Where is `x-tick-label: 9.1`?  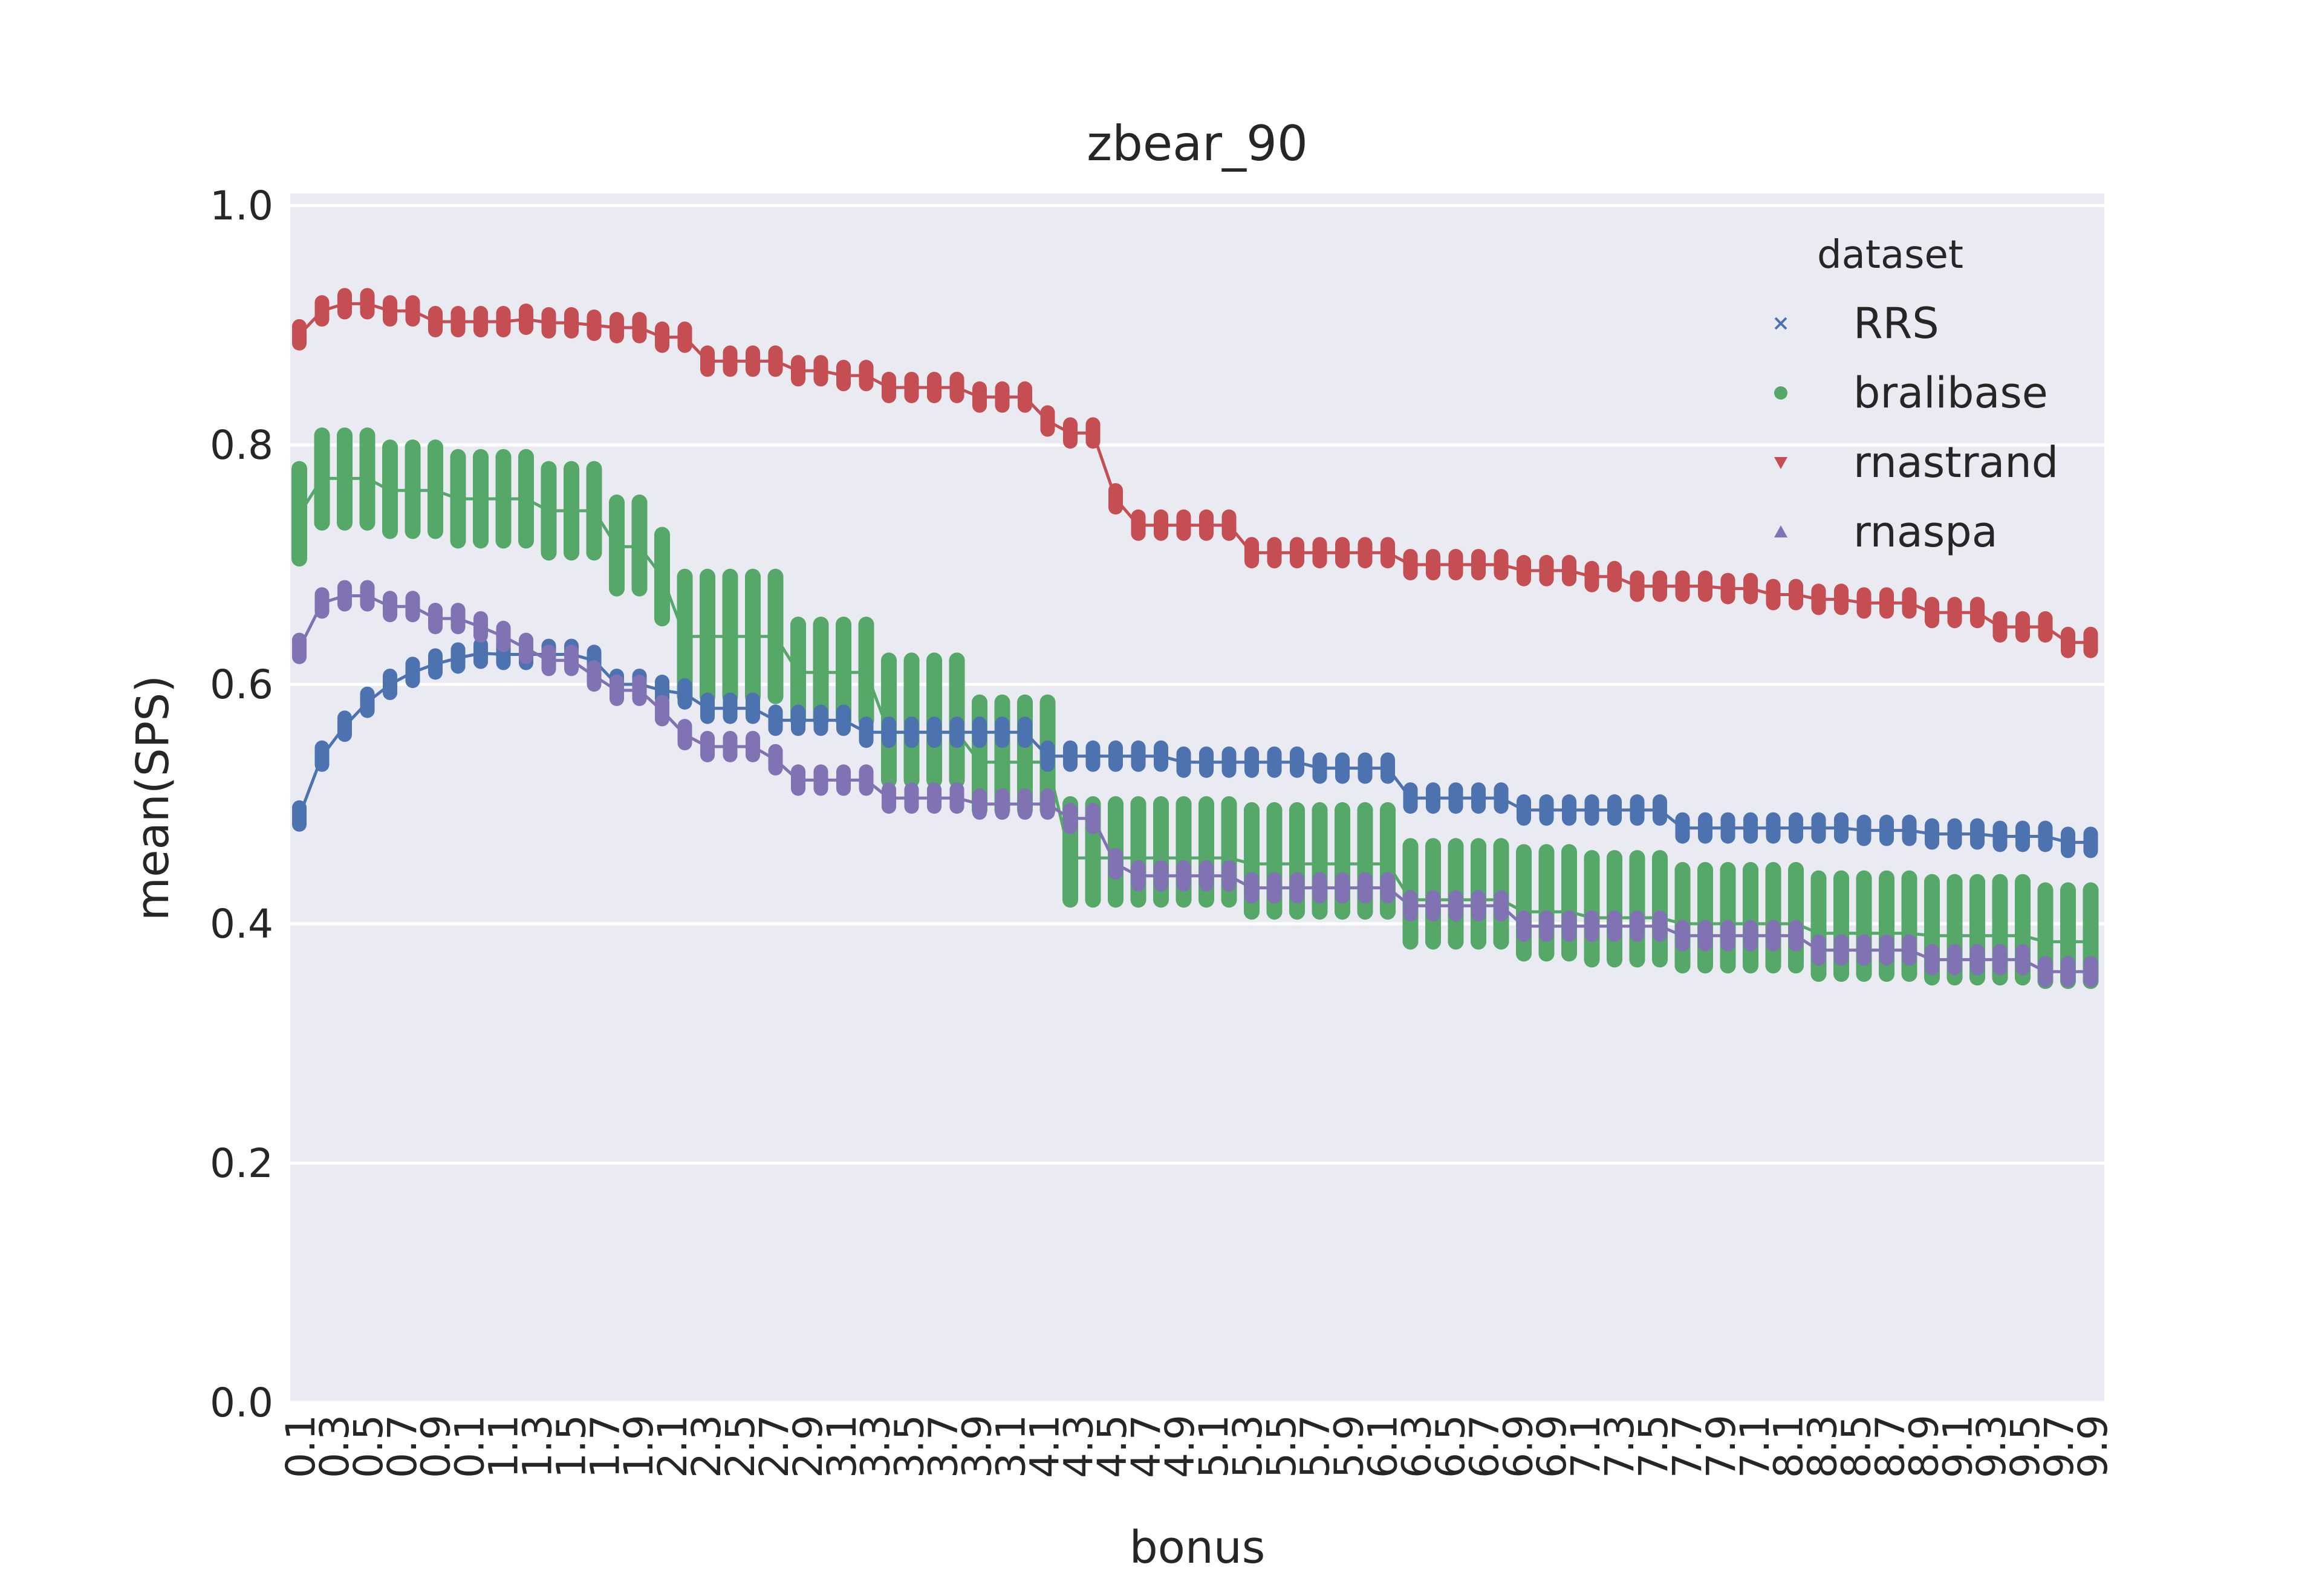 x-tick-label: 9.1 is located at coordinates (1957, 1446).